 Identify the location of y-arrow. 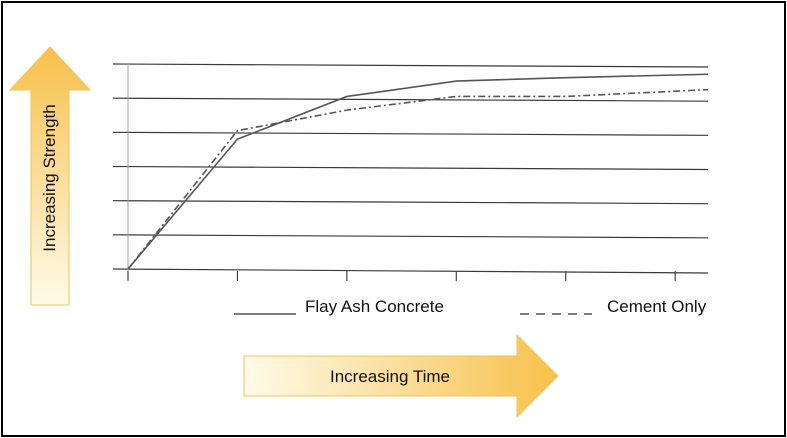
(50, 176).